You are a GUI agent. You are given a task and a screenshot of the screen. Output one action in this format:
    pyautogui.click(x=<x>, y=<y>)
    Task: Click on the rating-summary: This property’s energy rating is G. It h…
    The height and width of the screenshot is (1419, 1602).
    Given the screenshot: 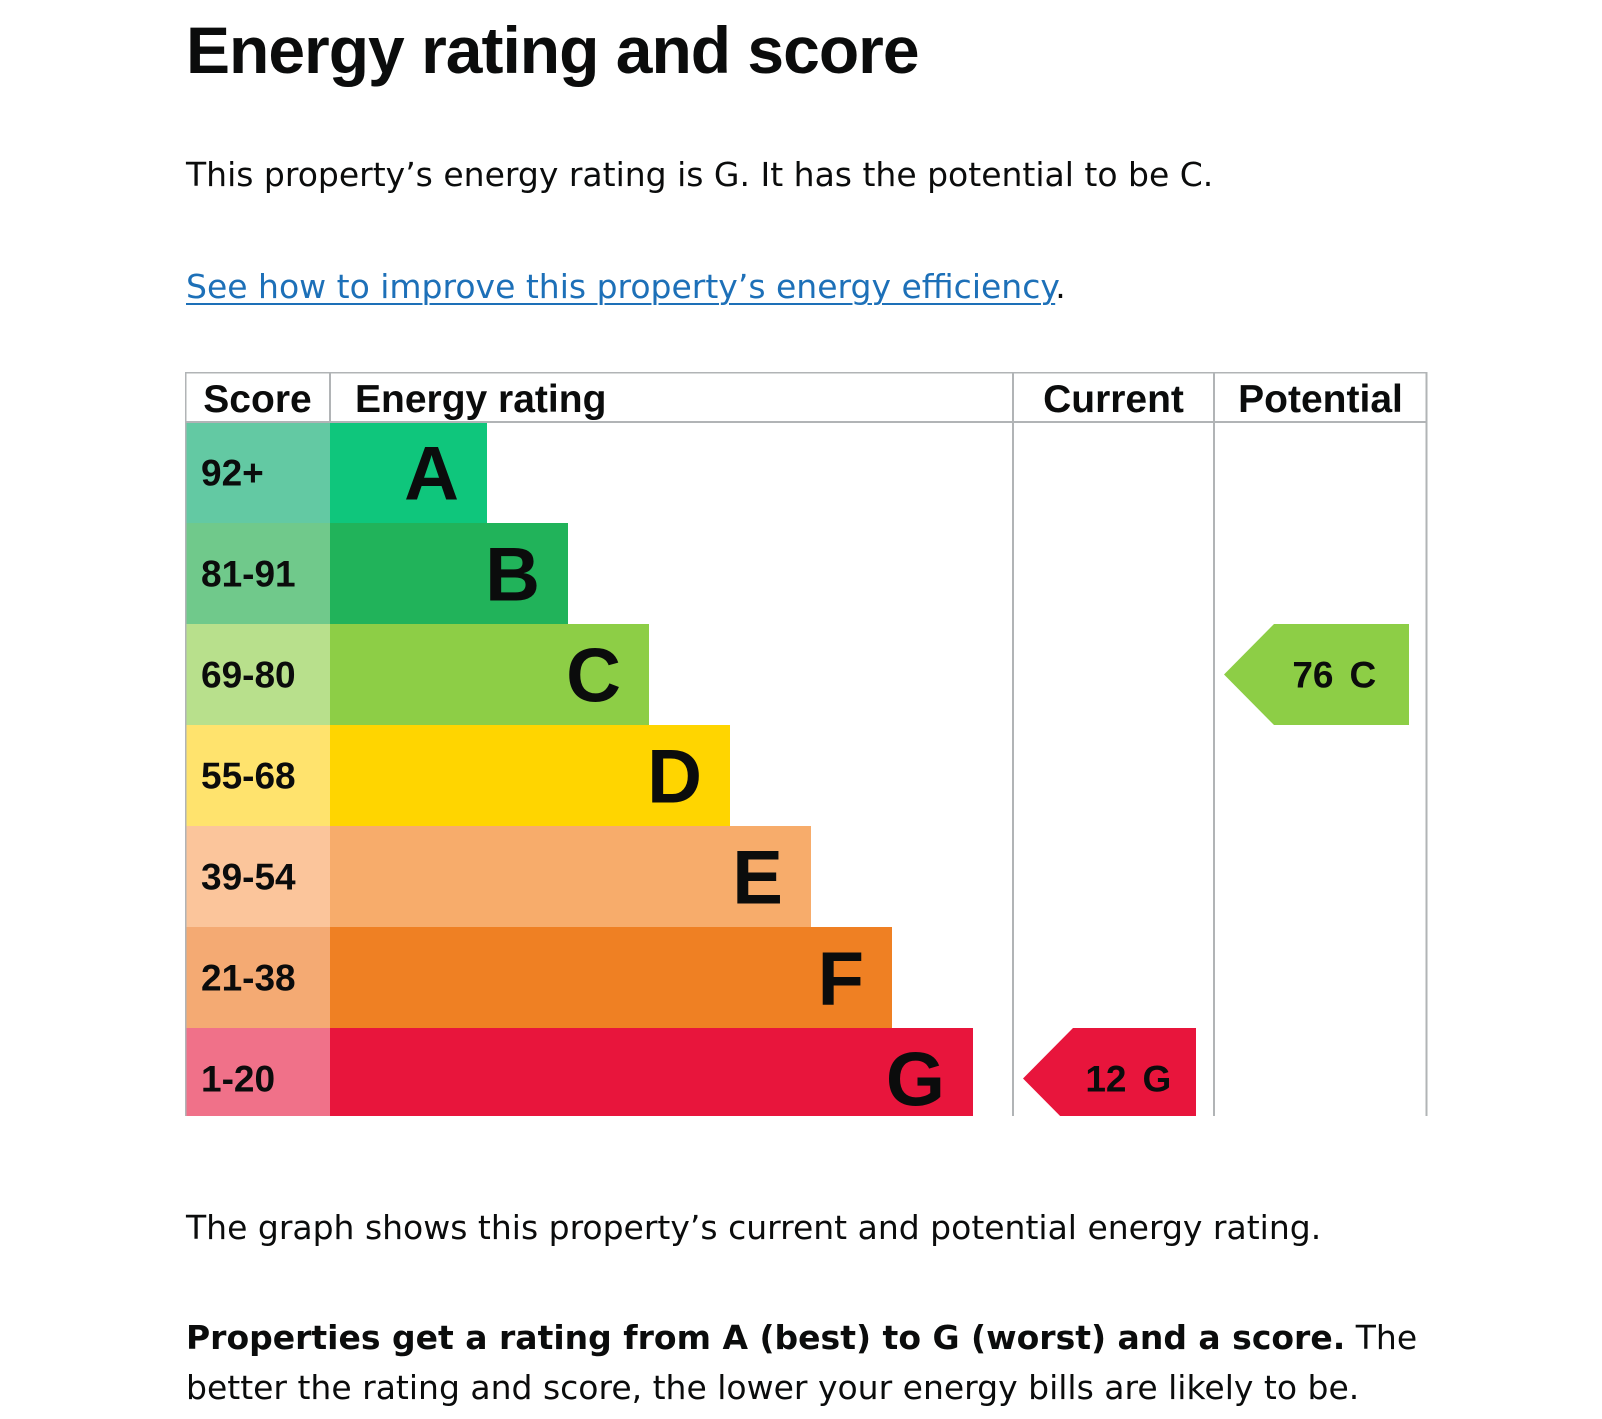 What is the action you would take?
    pyautogui.click(x=700, y=174)
    